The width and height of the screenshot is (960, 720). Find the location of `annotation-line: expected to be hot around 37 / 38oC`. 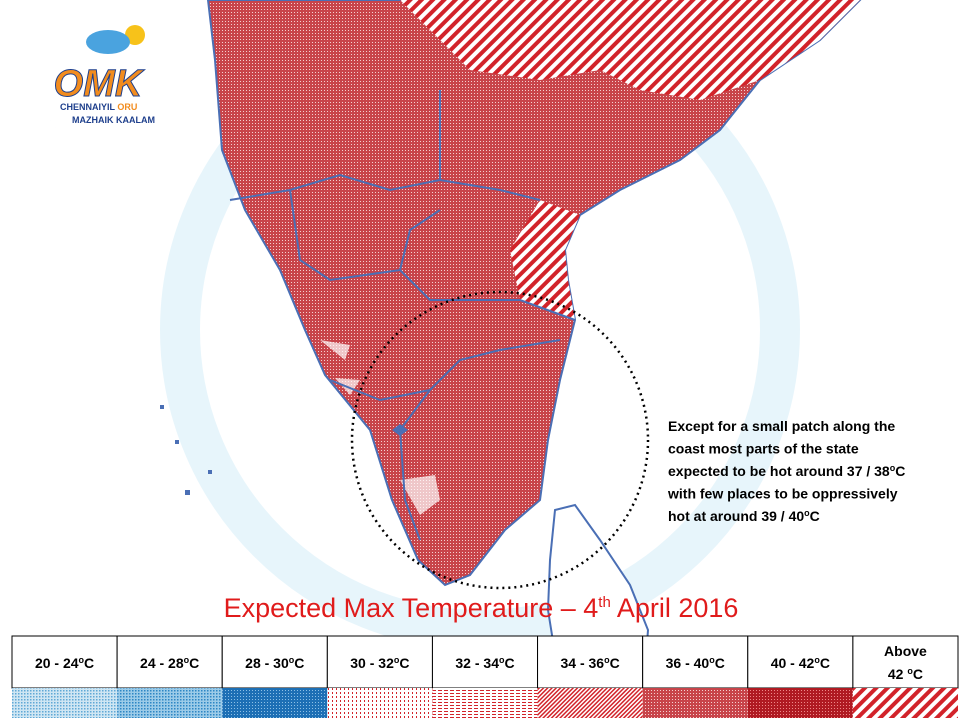

annotation-line: expected to be hot around 37 / 38oC is located at coordinates (786, 471).